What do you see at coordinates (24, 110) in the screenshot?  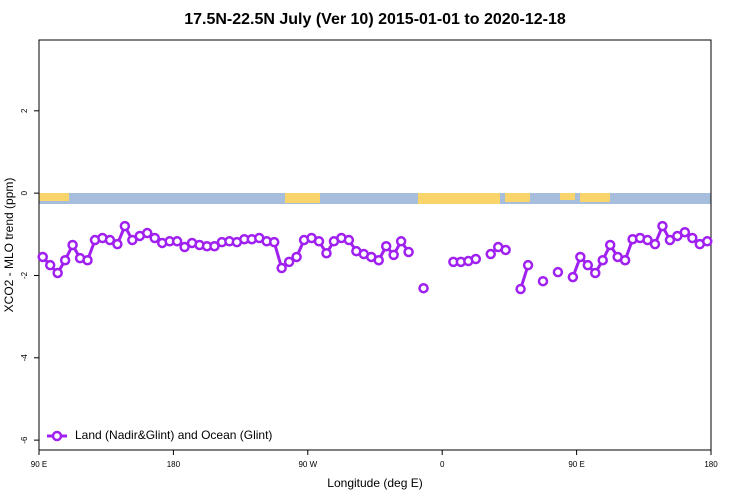 I see `y-tick-label: 2` at bounding box center [24, 110].